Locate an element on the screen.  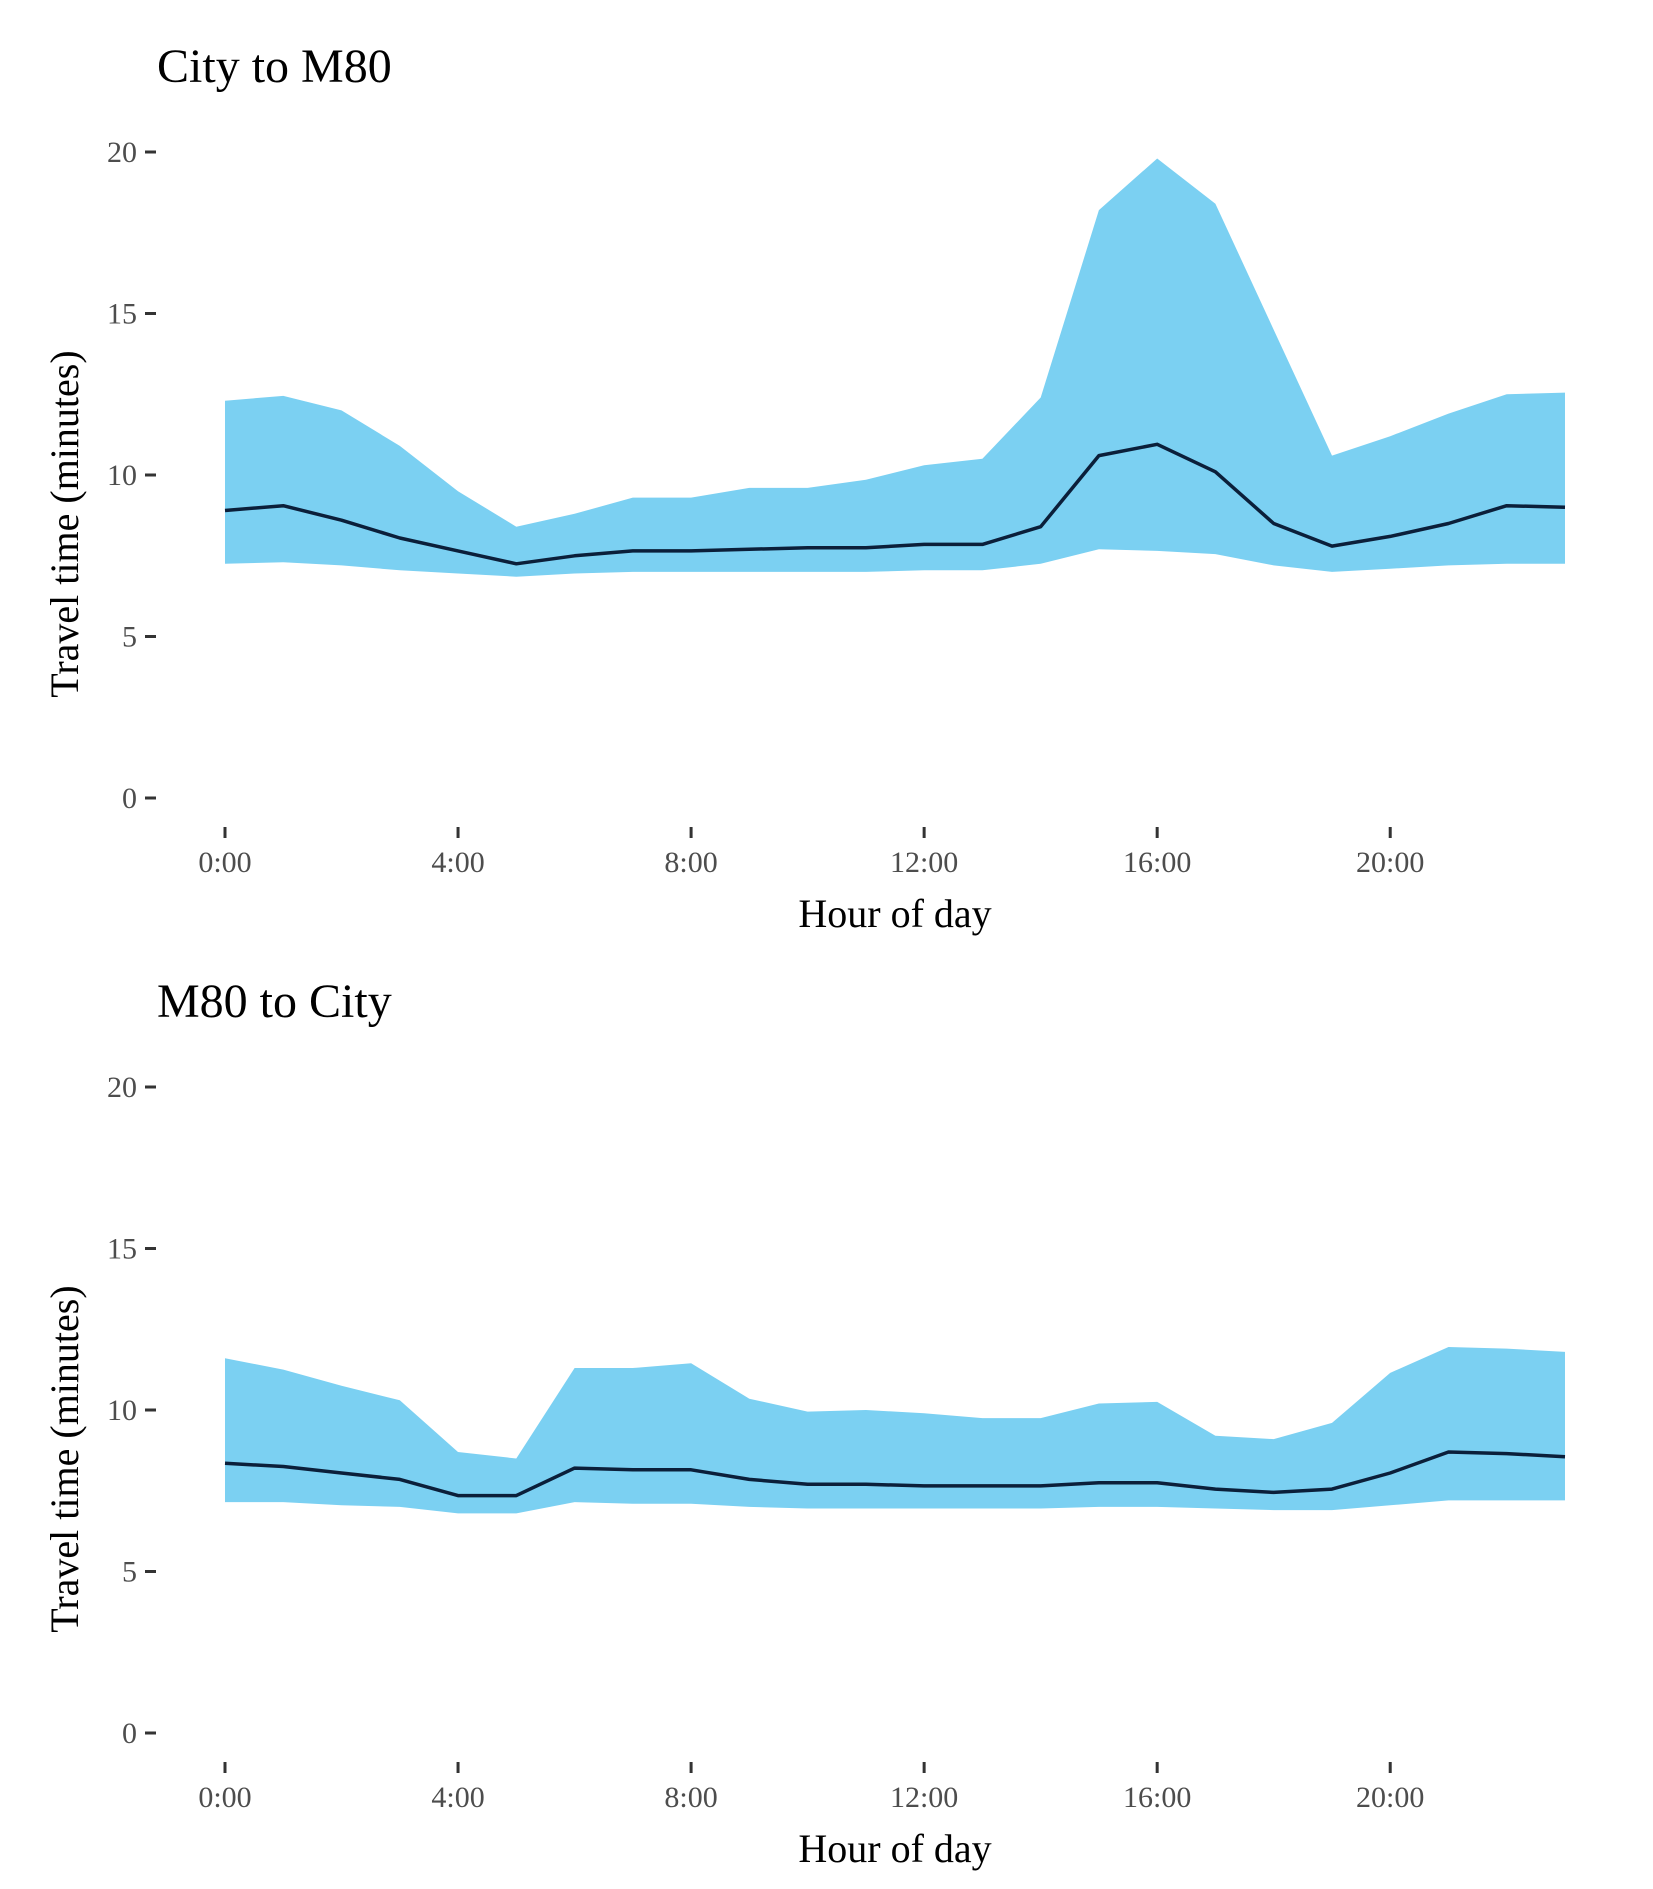
chart-marks is located at coordinates (895, 1430).